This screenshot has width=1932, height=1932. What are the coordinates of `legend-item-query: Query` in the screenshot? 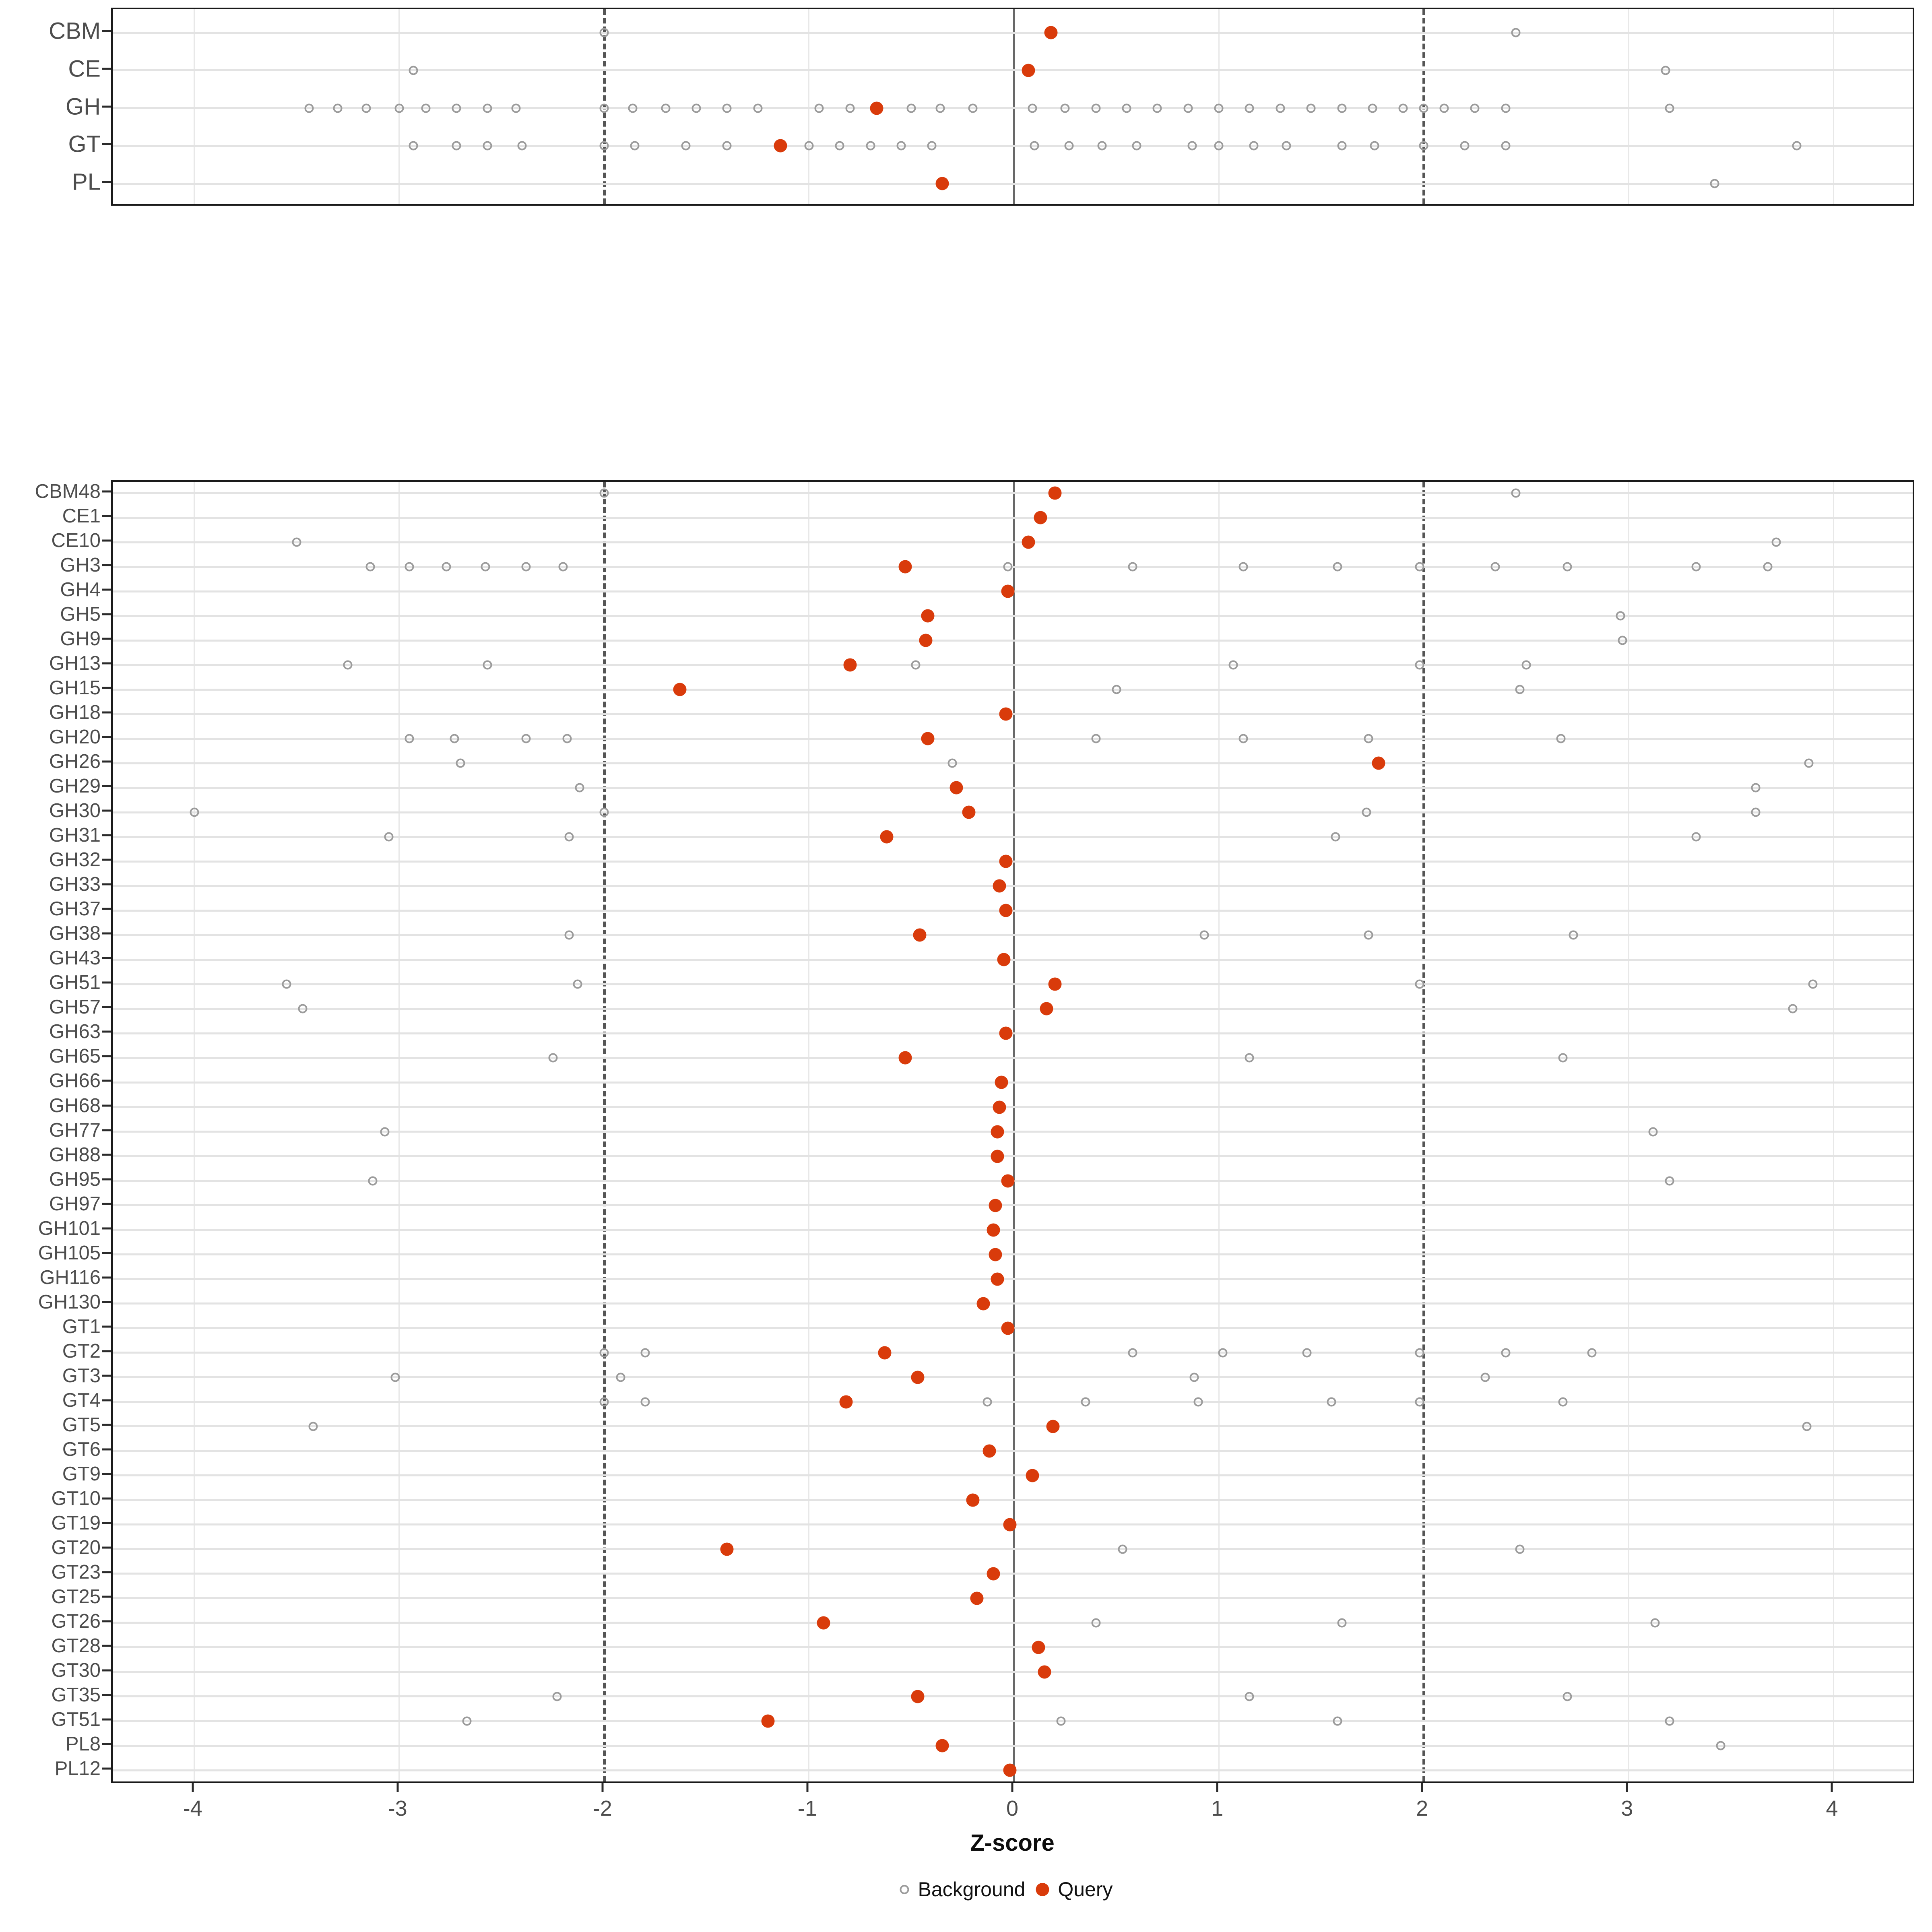 It's located at (1074, 1889).